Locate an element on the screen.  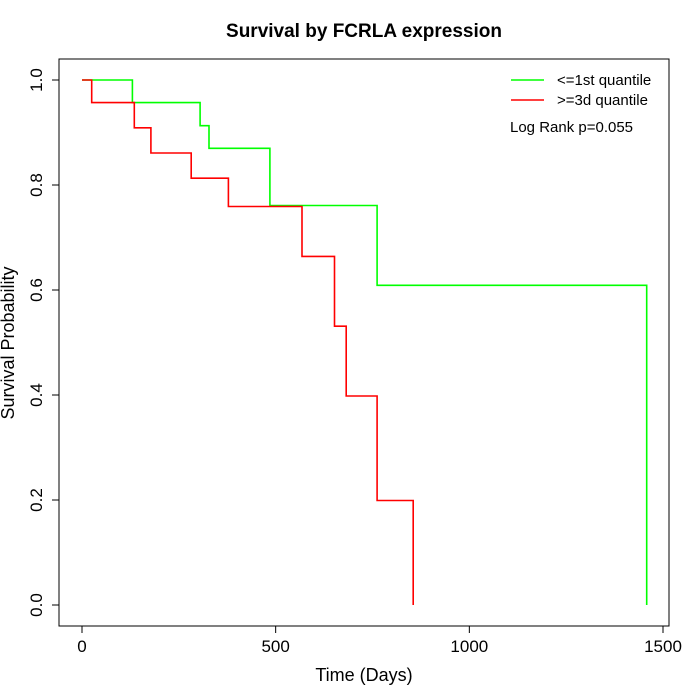
y-tick-label: 0.2 is located at coordinates (36, 500).